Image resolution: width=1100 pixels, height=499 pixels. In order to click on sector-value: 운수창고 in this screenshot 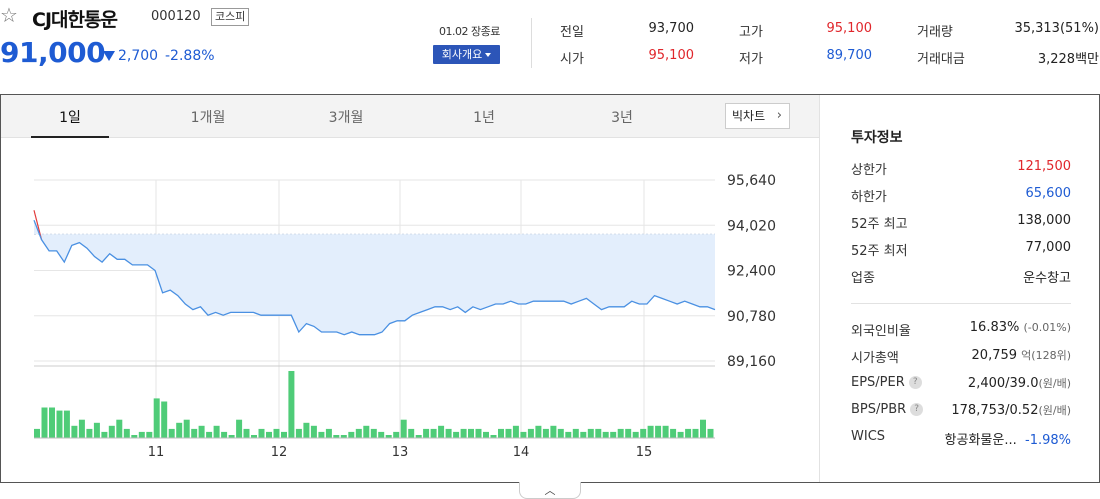, I will do `click(1047, 278)`.